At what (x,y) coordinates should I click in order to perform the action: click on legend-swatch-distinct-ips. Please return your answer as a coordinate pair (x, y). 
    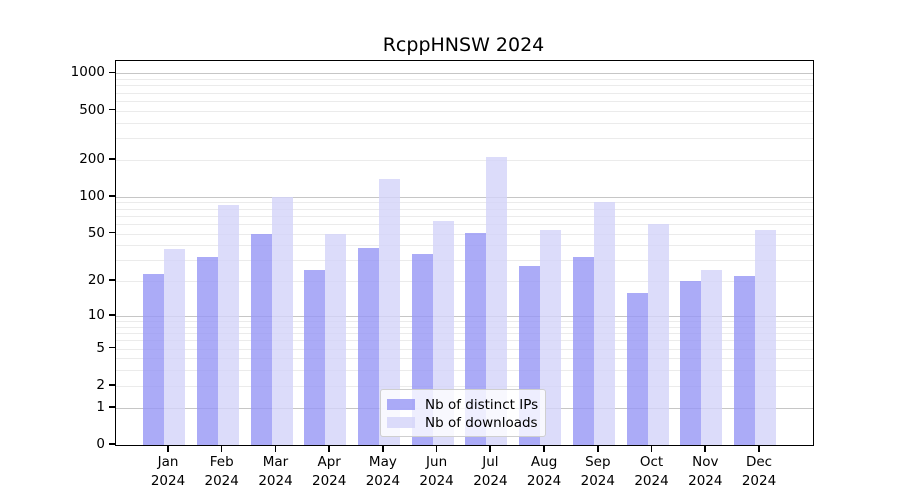
    Looking at the image, I should click on (401, 404).